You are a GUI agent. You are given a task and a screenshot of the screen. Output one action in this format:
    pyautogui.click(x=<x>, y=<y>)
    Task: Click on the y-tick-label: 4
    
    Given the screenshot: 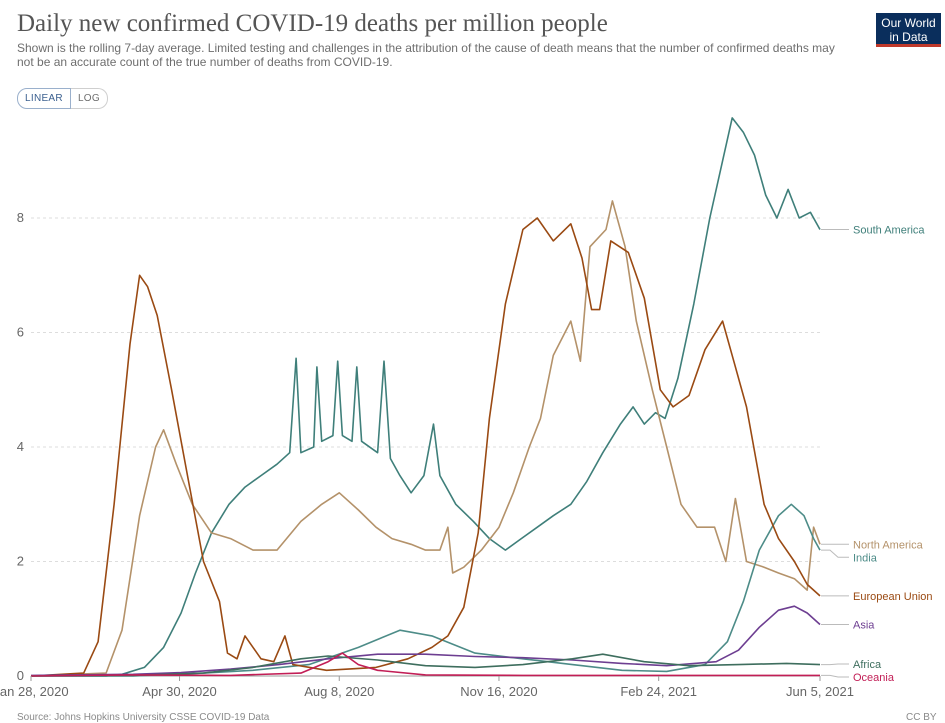 What is the action you would take?
    pyautogui.click(x=20, y=446)
    